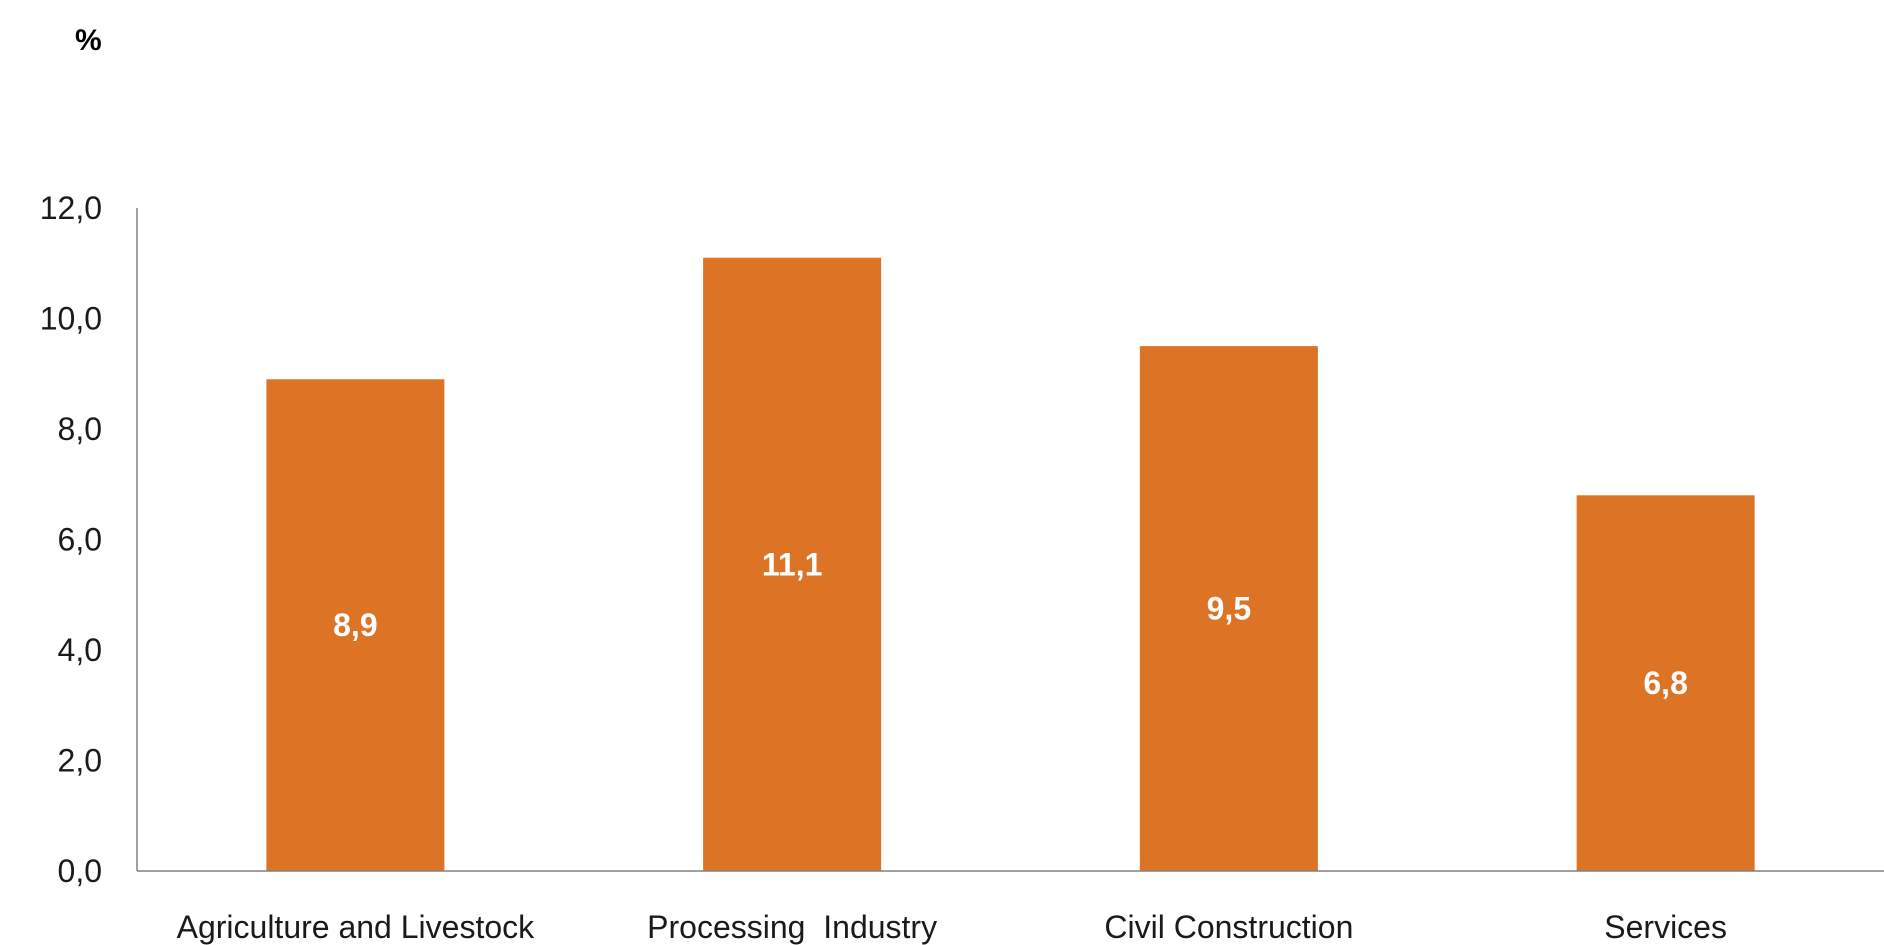 This screenshot has height=945, width=1884. I want to click on y-tick-label: 12,0, so click(71, 208).